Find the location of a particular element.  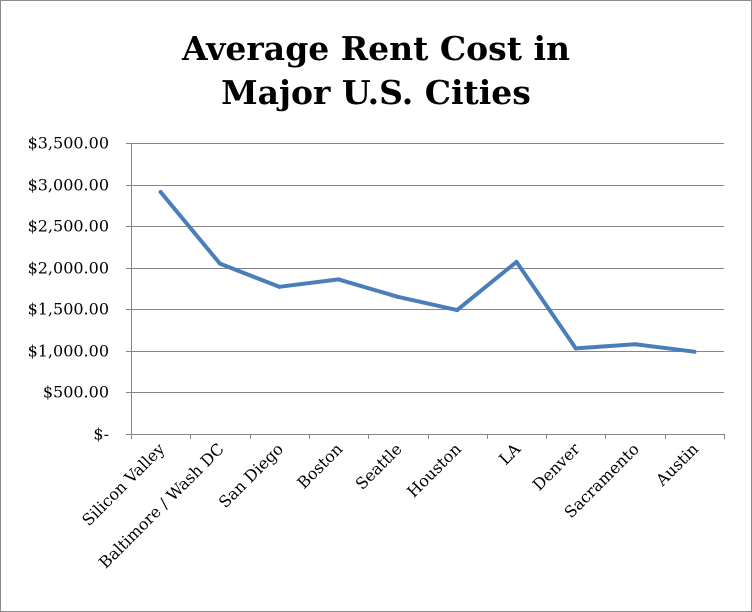

x-tick-label: San Diego is located at coordinates (251, 475).